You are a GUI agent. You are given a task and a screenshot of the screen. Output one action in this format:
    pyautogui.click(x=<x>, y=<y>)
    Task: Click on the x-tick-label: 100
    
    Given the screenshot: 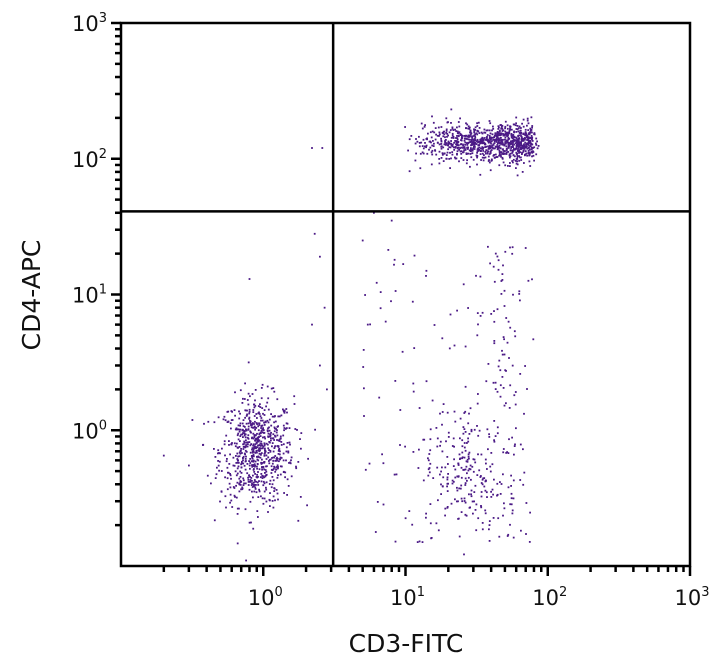 What is the action you would take?
    pyautogui.click(x=265, y=597)
    